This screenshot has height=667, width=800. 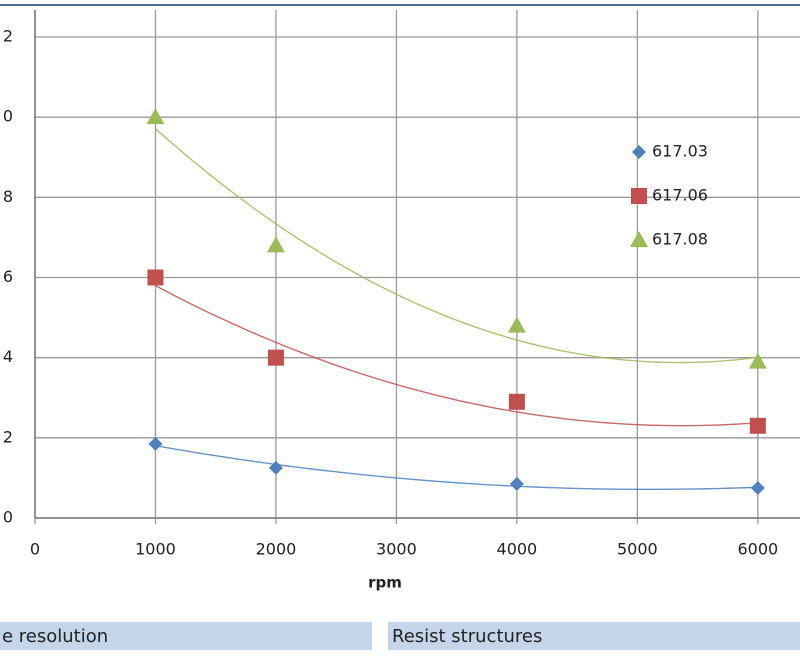 What do you see at coordinates (8, 196) in the screenshot?
I see `y-tick-label: 8` at bounding box center [8, 196].